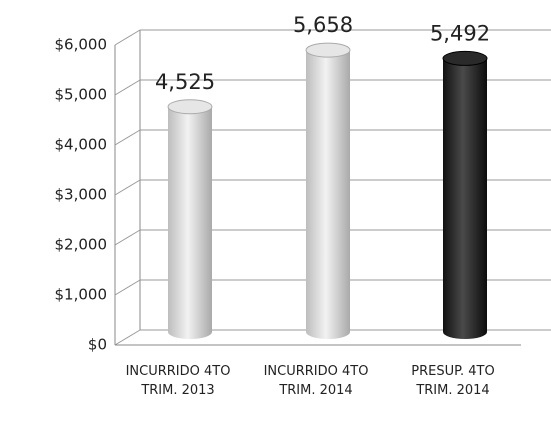  What do you see at coordinates (97, 345) in the screenshot?
I see `y-tick-label: $0` at bounding box center [97, 345].